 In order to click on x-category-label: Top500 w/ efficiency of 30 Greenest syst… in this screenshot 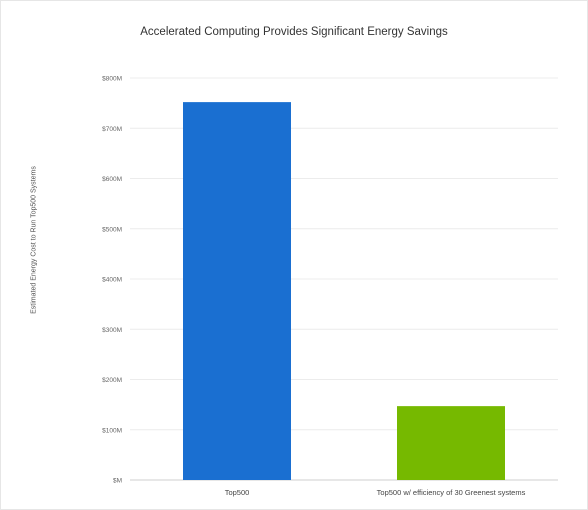, I will do `click(451, 492)`.